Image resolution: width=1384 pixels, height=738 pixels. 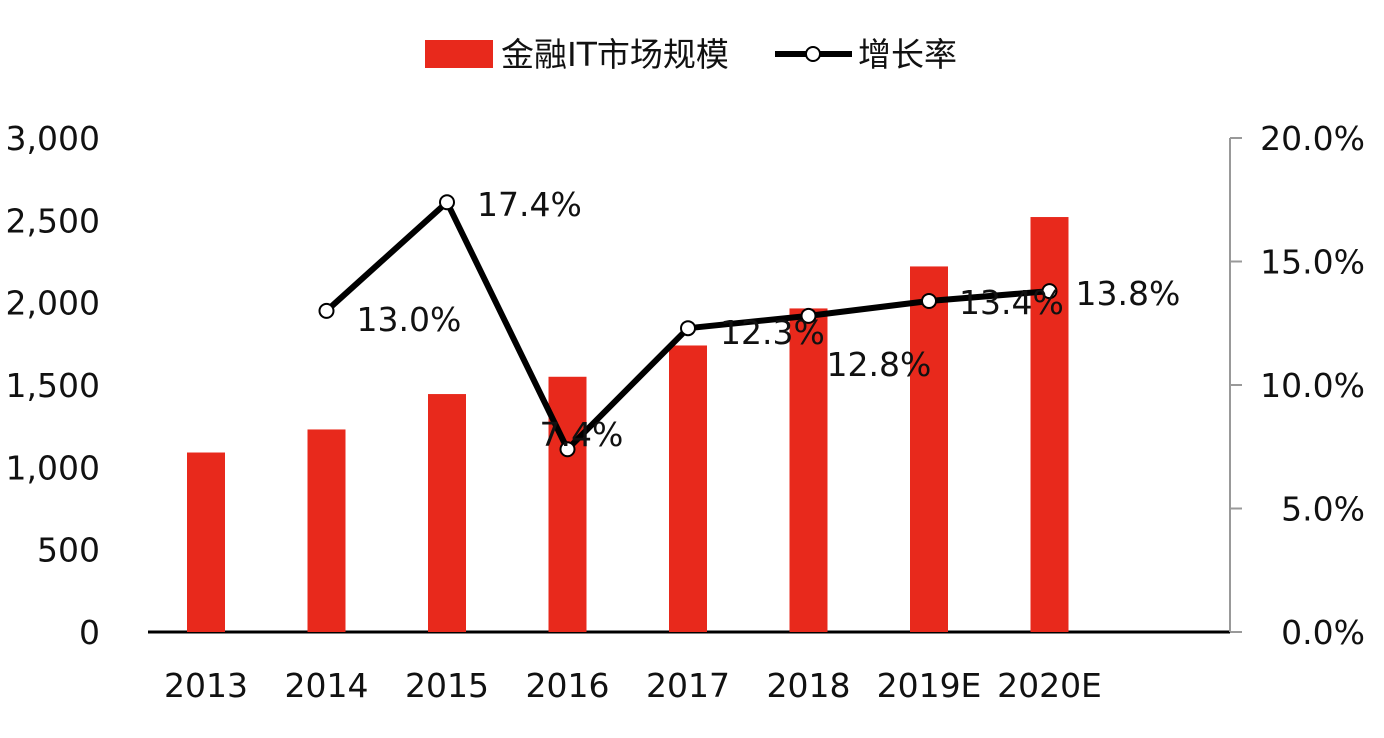 I want to click on y-left-tick-label: 1,500, so click(x=53, y=385).